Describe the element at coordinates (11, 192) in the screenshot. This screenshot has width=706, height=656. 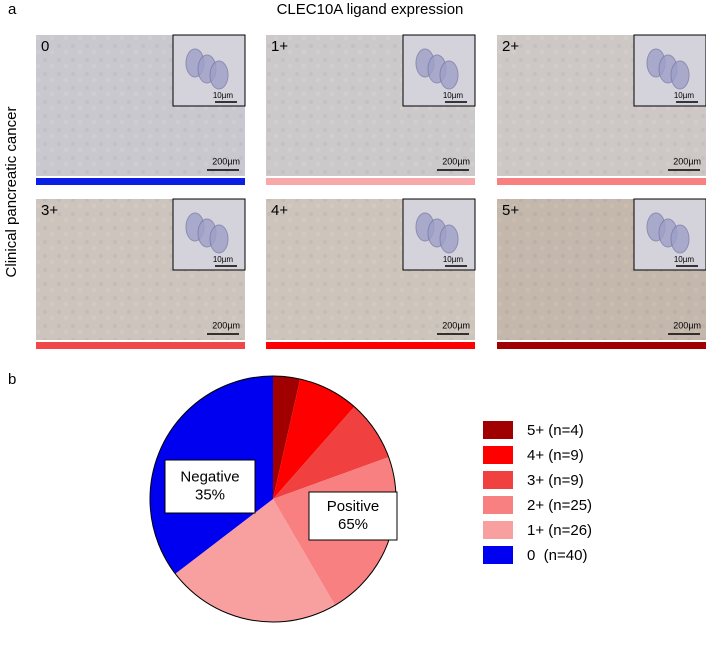
I see `y-axis-label: Clinical pancreatic cancer` at that location.